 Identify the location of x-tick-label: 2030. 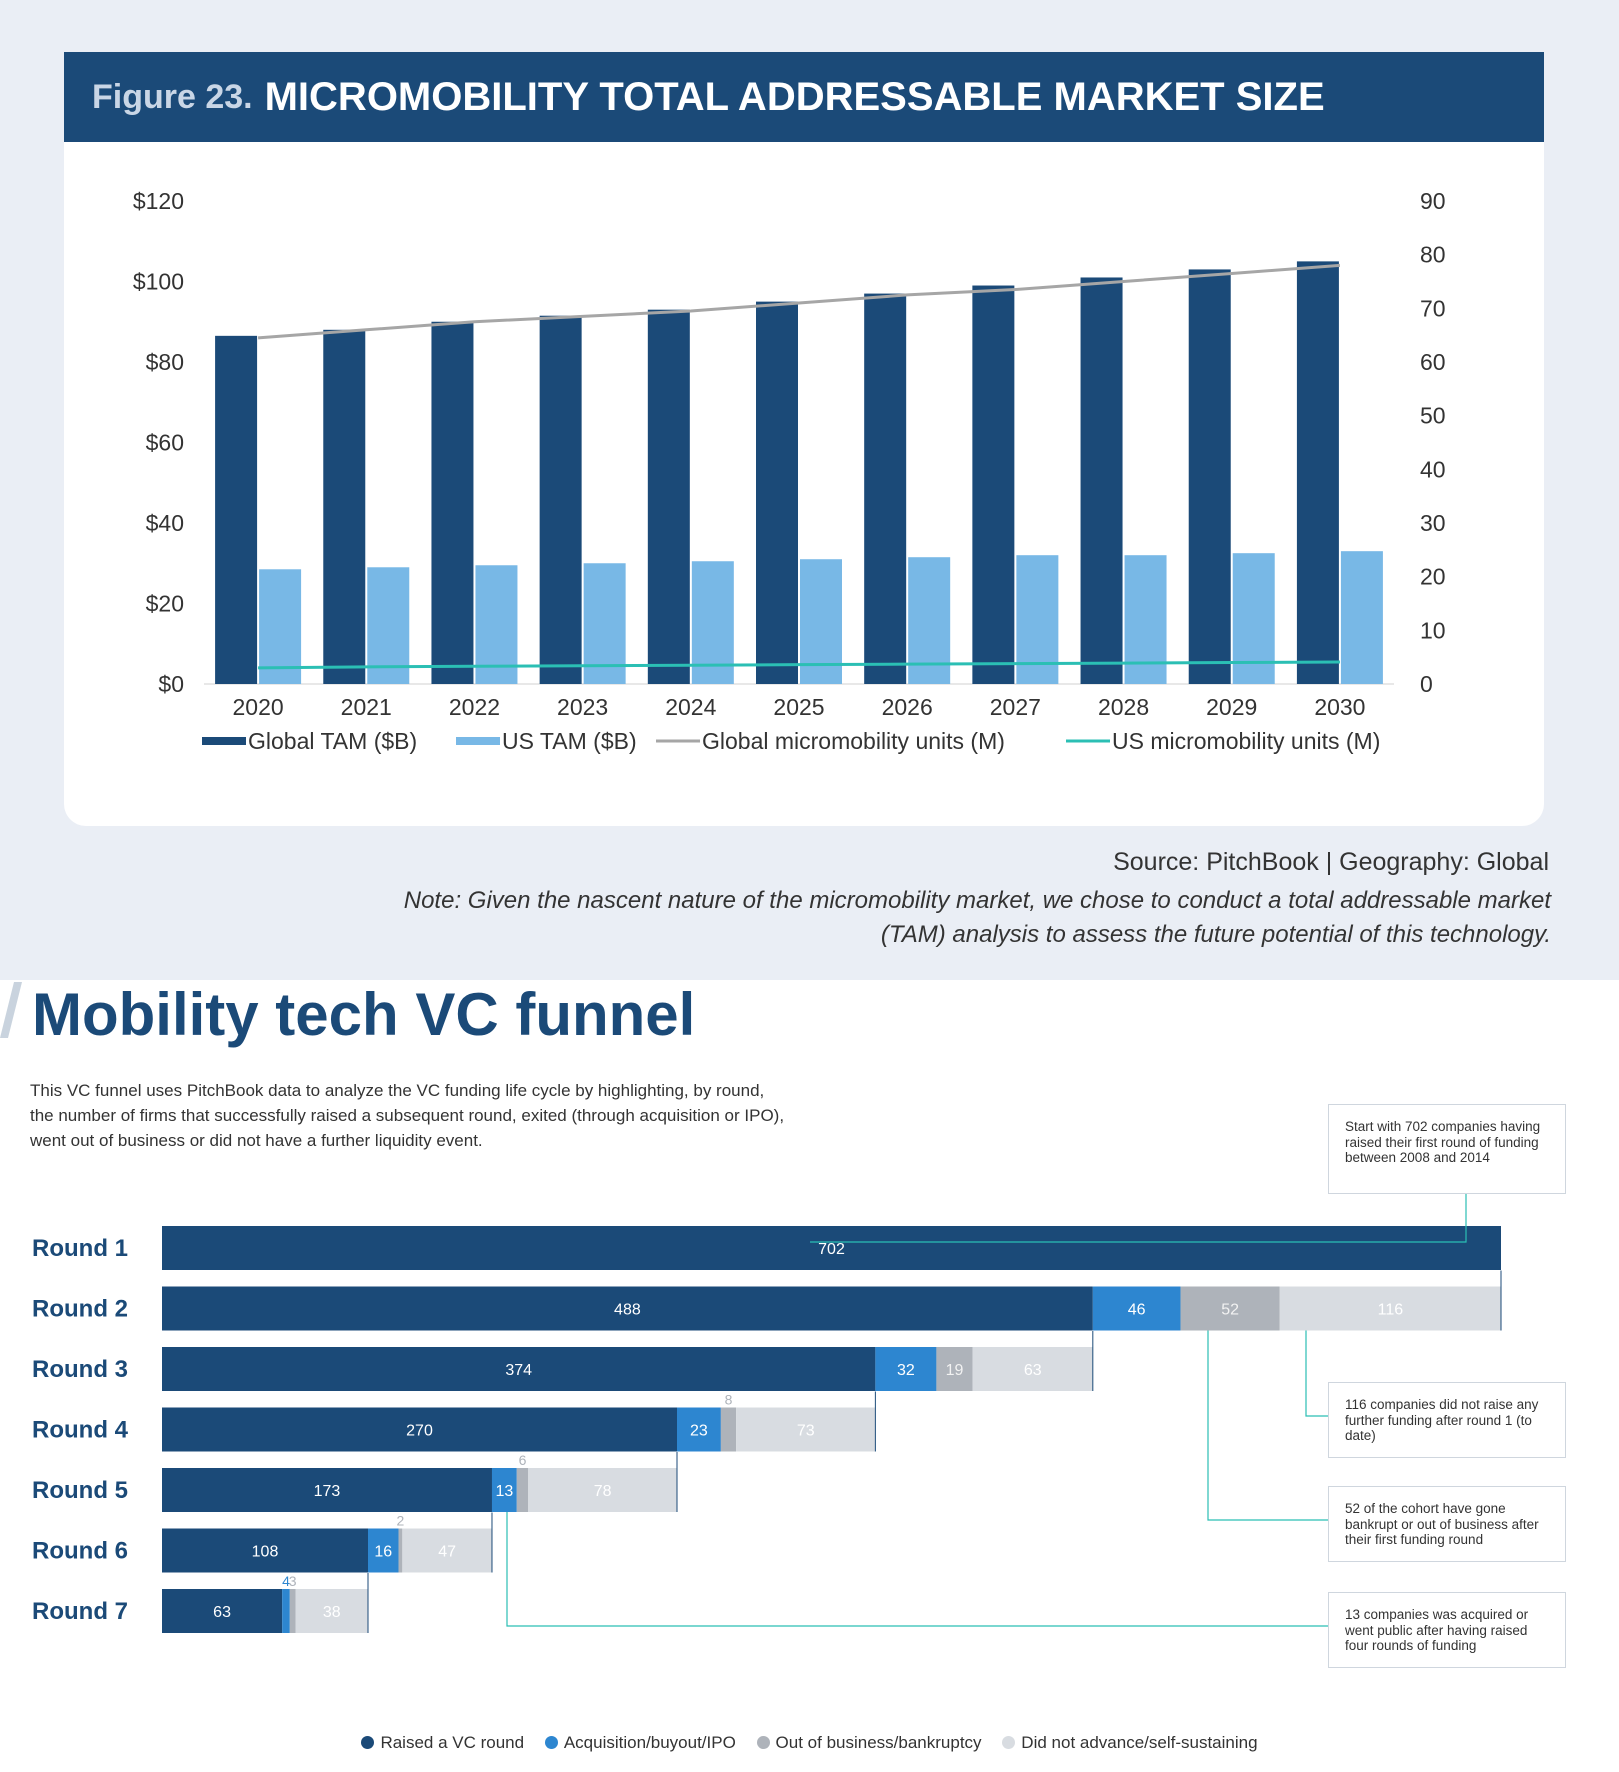
(1339, 707).